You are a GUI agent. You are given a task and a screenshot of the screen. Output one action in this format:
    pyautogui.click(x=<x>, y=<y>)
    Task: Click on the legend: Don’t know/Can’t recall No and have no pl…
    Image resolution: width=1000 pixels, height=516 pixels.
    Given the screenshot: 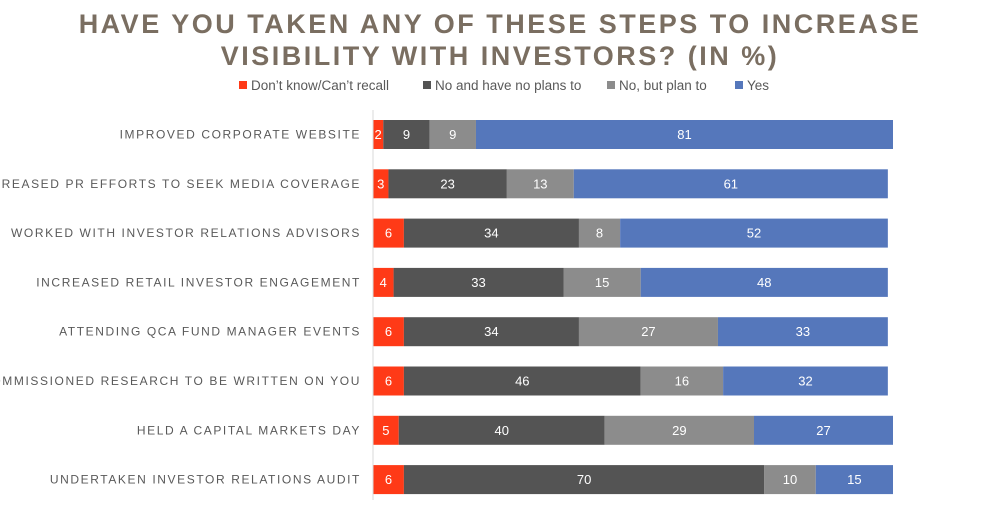 What is the action you would take?
    pyautogui.click(x=504, y=85)
    